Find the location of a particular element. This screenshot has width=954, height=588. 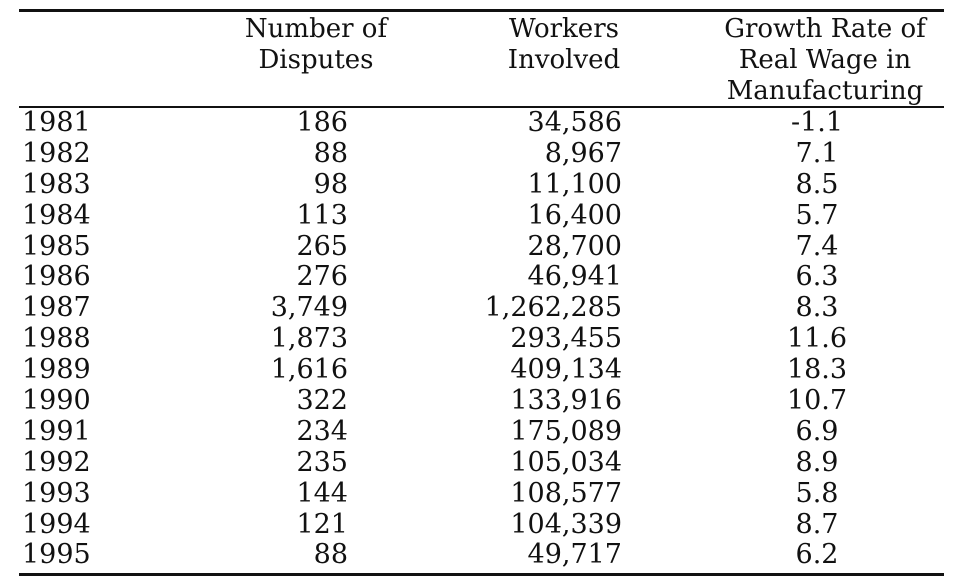

cell-year: 1995 is located at coordinates (56, 555).